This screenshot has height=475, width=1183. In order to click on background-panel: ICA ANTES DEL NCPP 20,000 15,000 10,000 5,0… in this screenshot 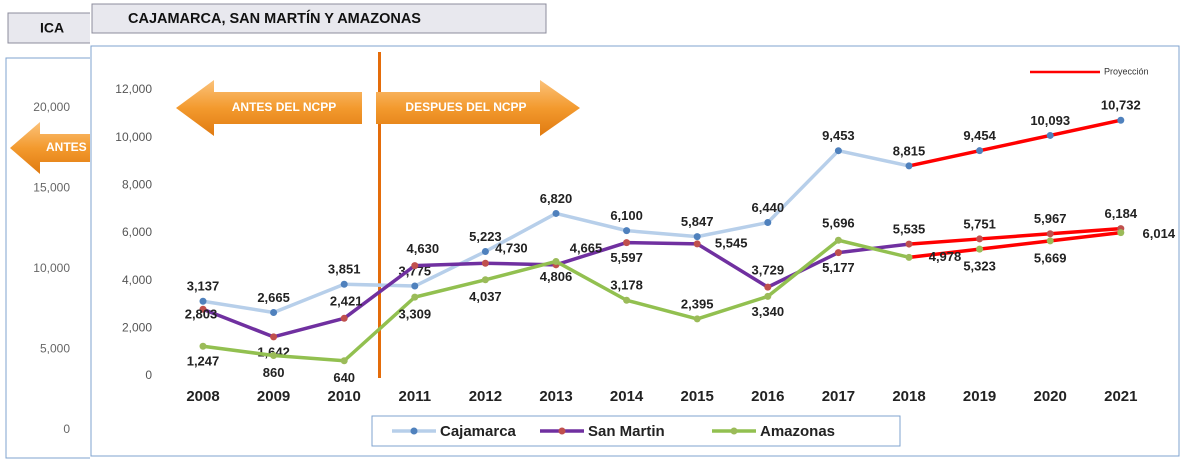, I will do `click(47, 235)`.